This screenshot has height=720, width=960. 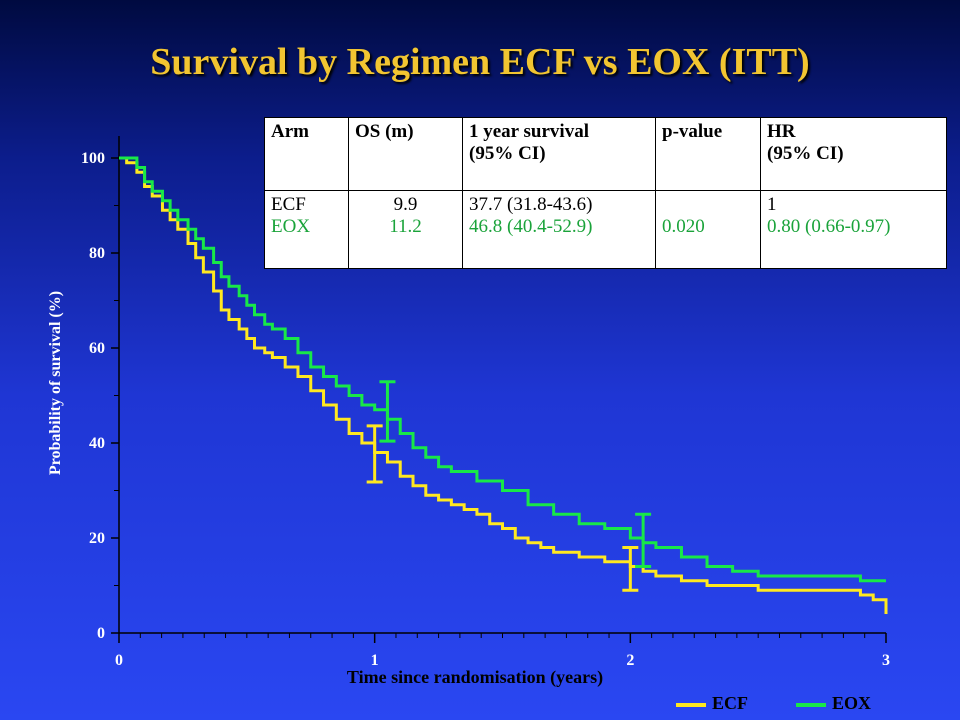 What do you see at coordinates (375, 660) in the screenshot?
I see `x-tick-label: 1` at bounding box center [375, 660].